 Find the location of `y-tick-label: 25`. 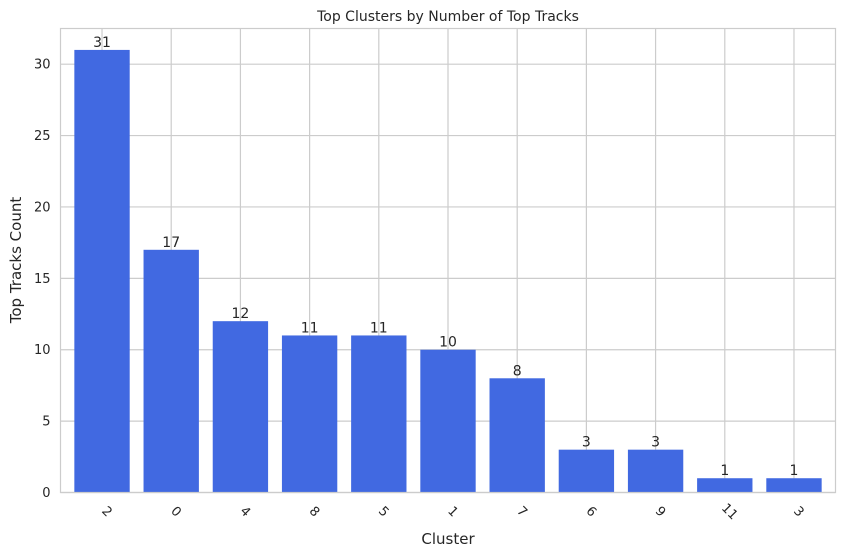

y-tick-label: 25 is located at coordinates (42, 136).